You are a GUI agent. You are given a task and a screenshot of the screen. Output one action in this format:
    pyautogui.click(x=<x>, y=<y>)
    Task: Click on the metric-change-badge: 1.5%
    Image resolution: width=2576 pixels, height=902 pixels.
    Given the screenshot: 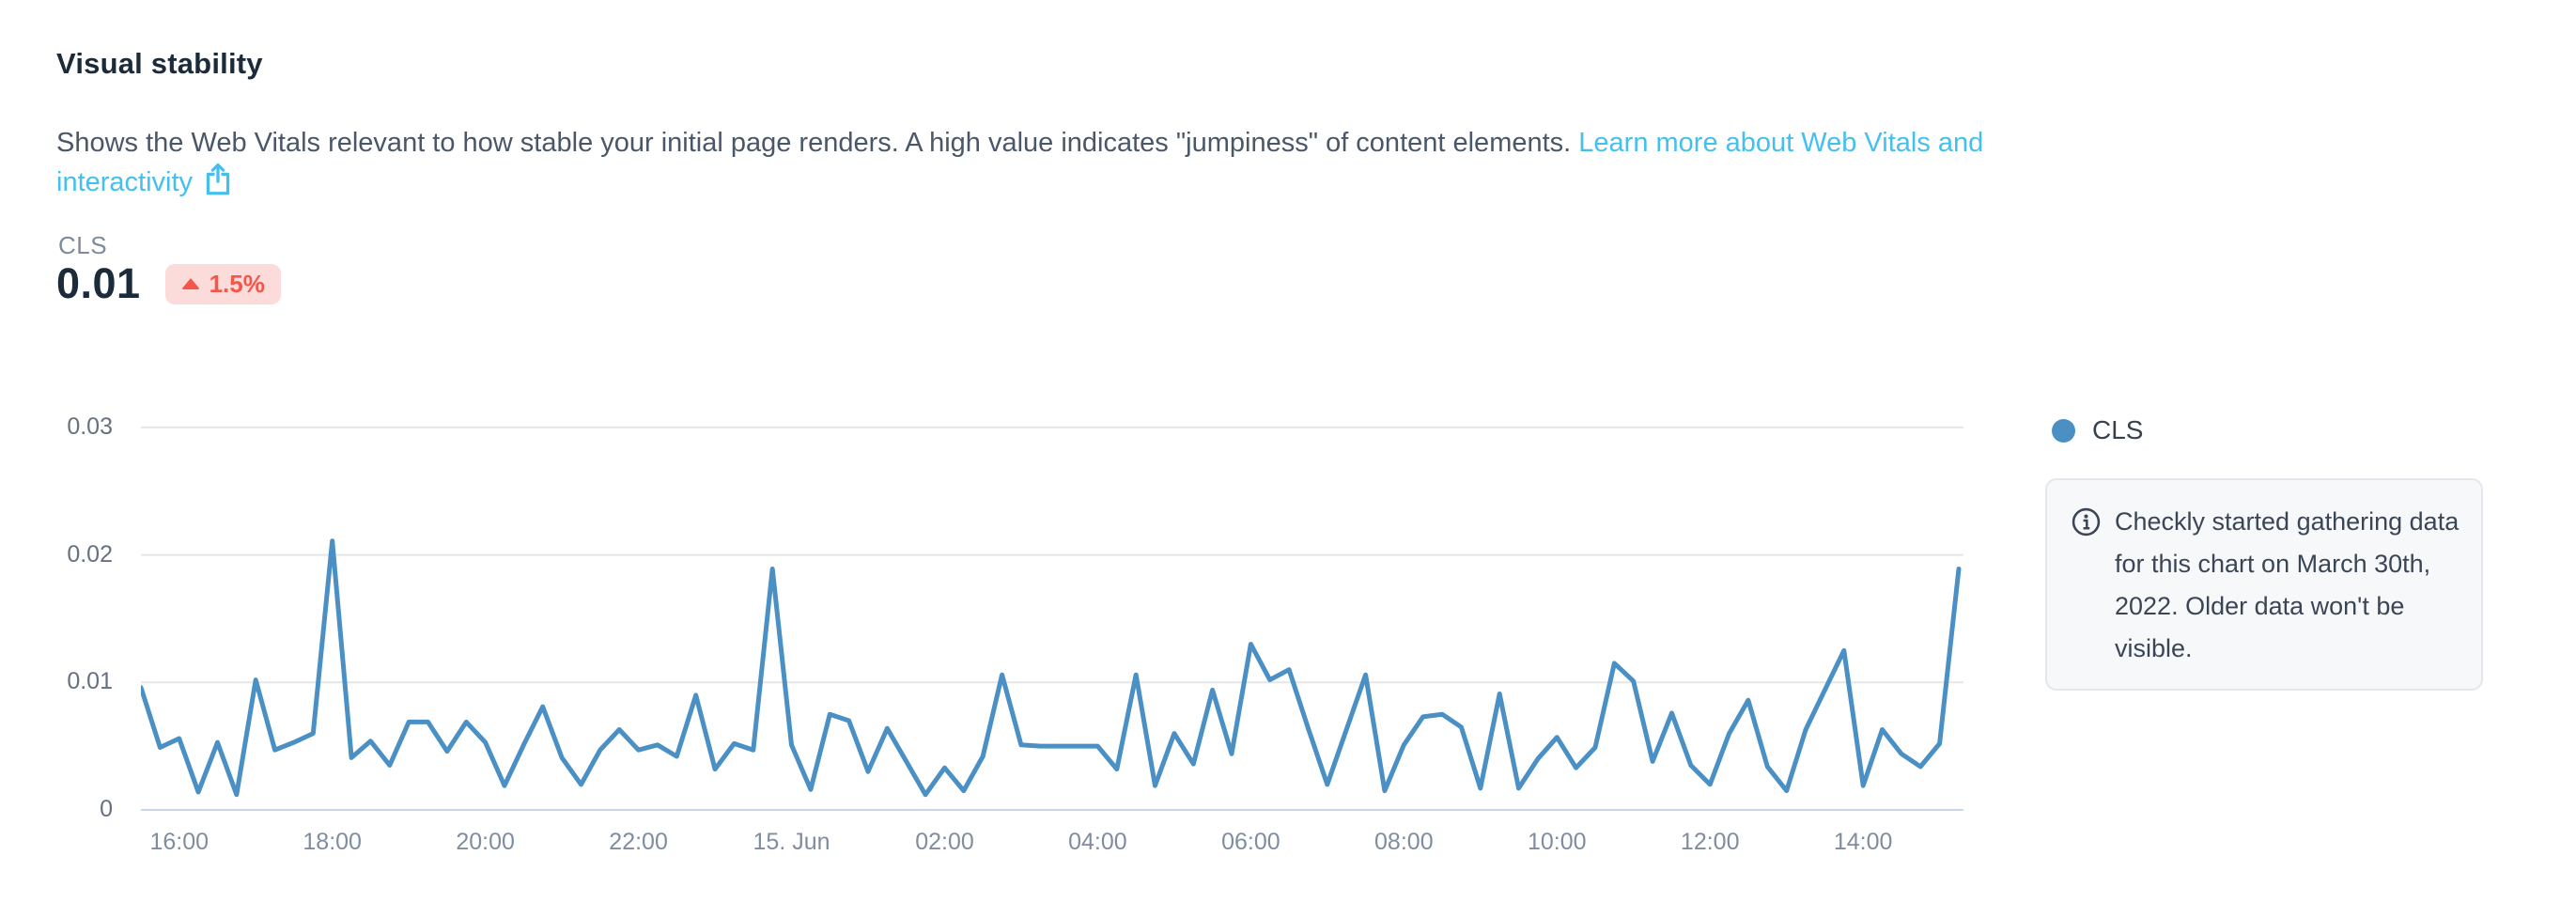 What is the action you would take?
    pyautogui.click(x=223, y=283)
    